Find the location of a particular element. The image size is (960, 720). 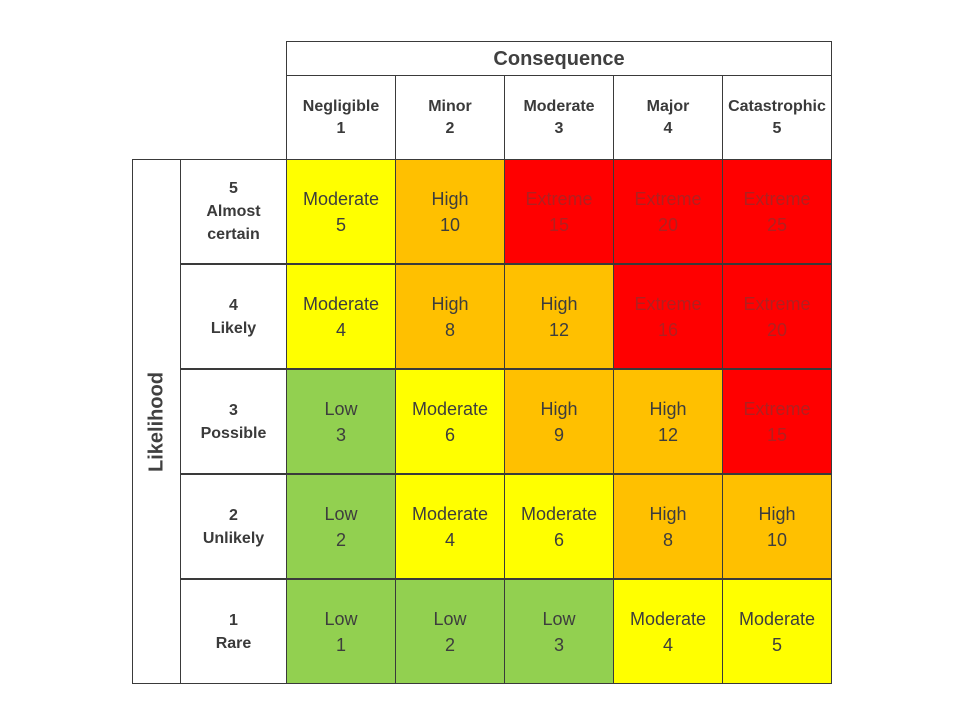

consequence-number: 1 is located at coordinates (341, 128).